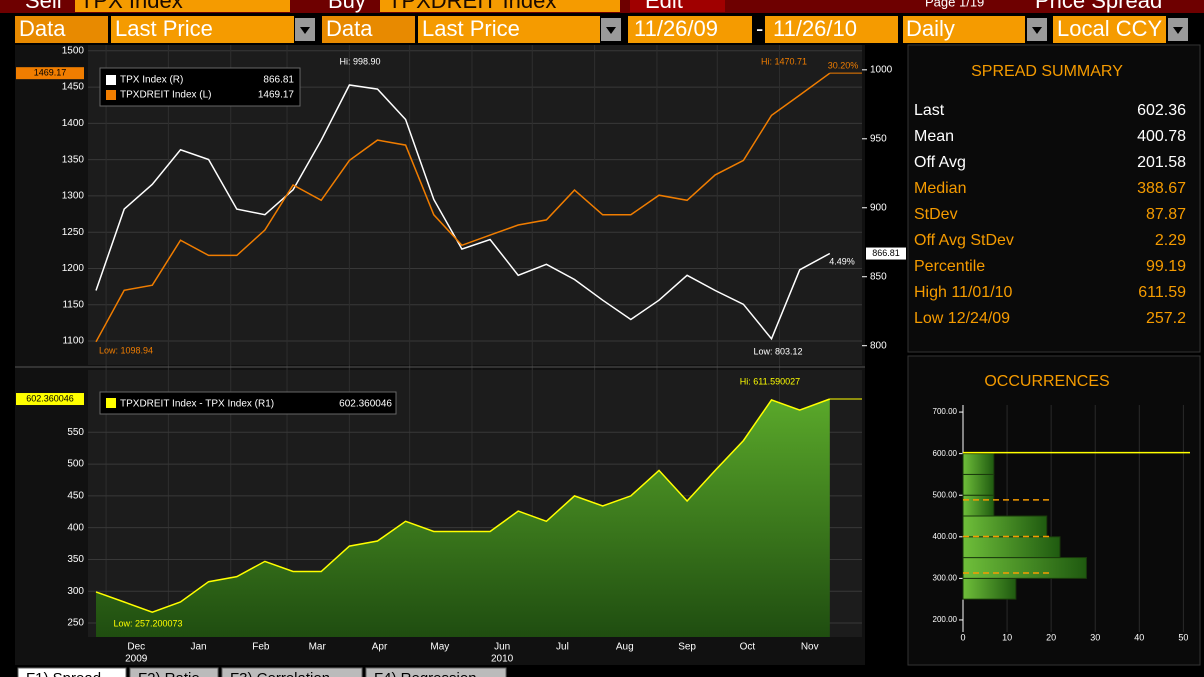 The width and height of the screenshot is (1204, 677). I want to click on annotation: Low: 803.12, so click(777, 351).